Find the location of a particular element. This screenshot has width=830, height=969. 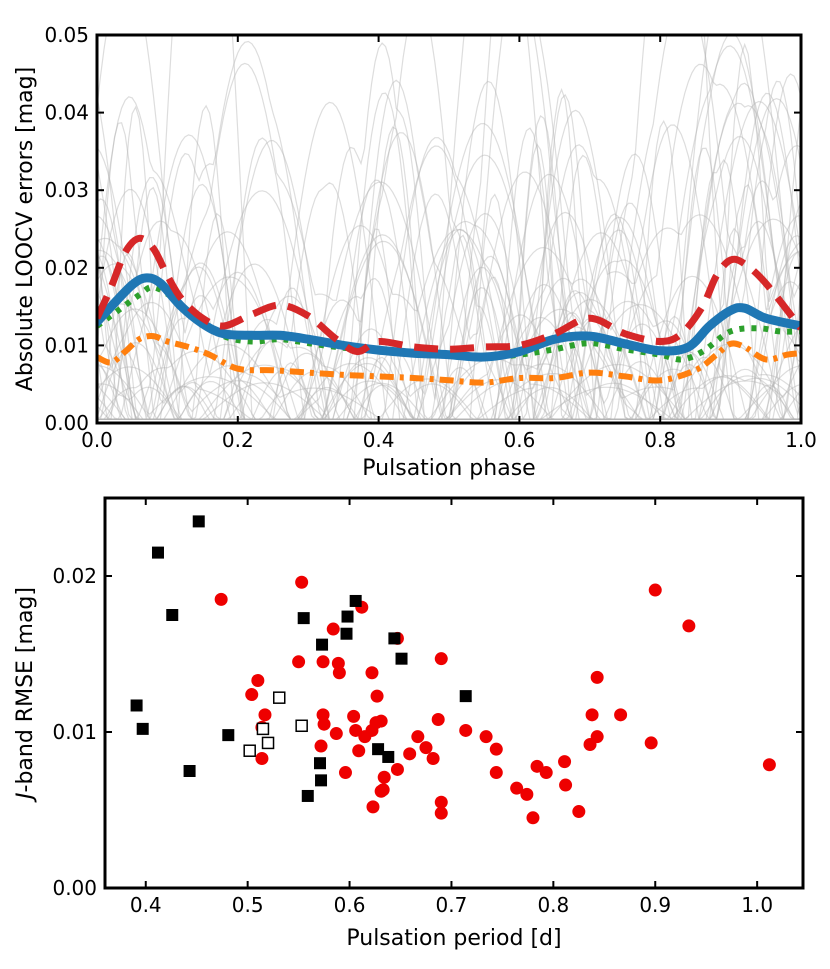

bottom-x-tick-label: 1.0 is located at coordinates (757, 905).